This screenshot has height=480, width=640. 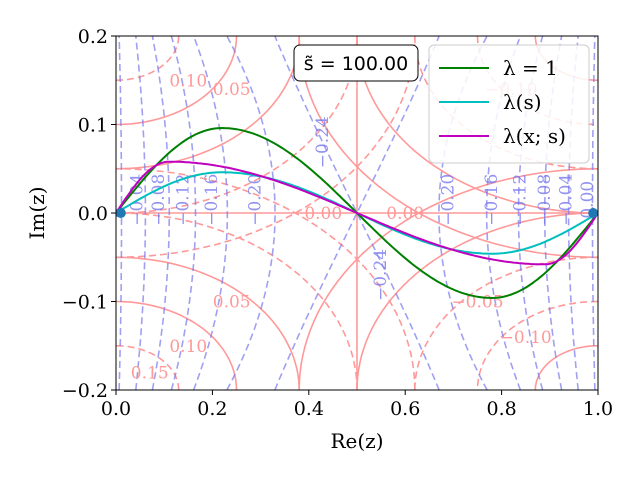 I want to click on y-tick-label: −0.1, so click(x=85, y=303).